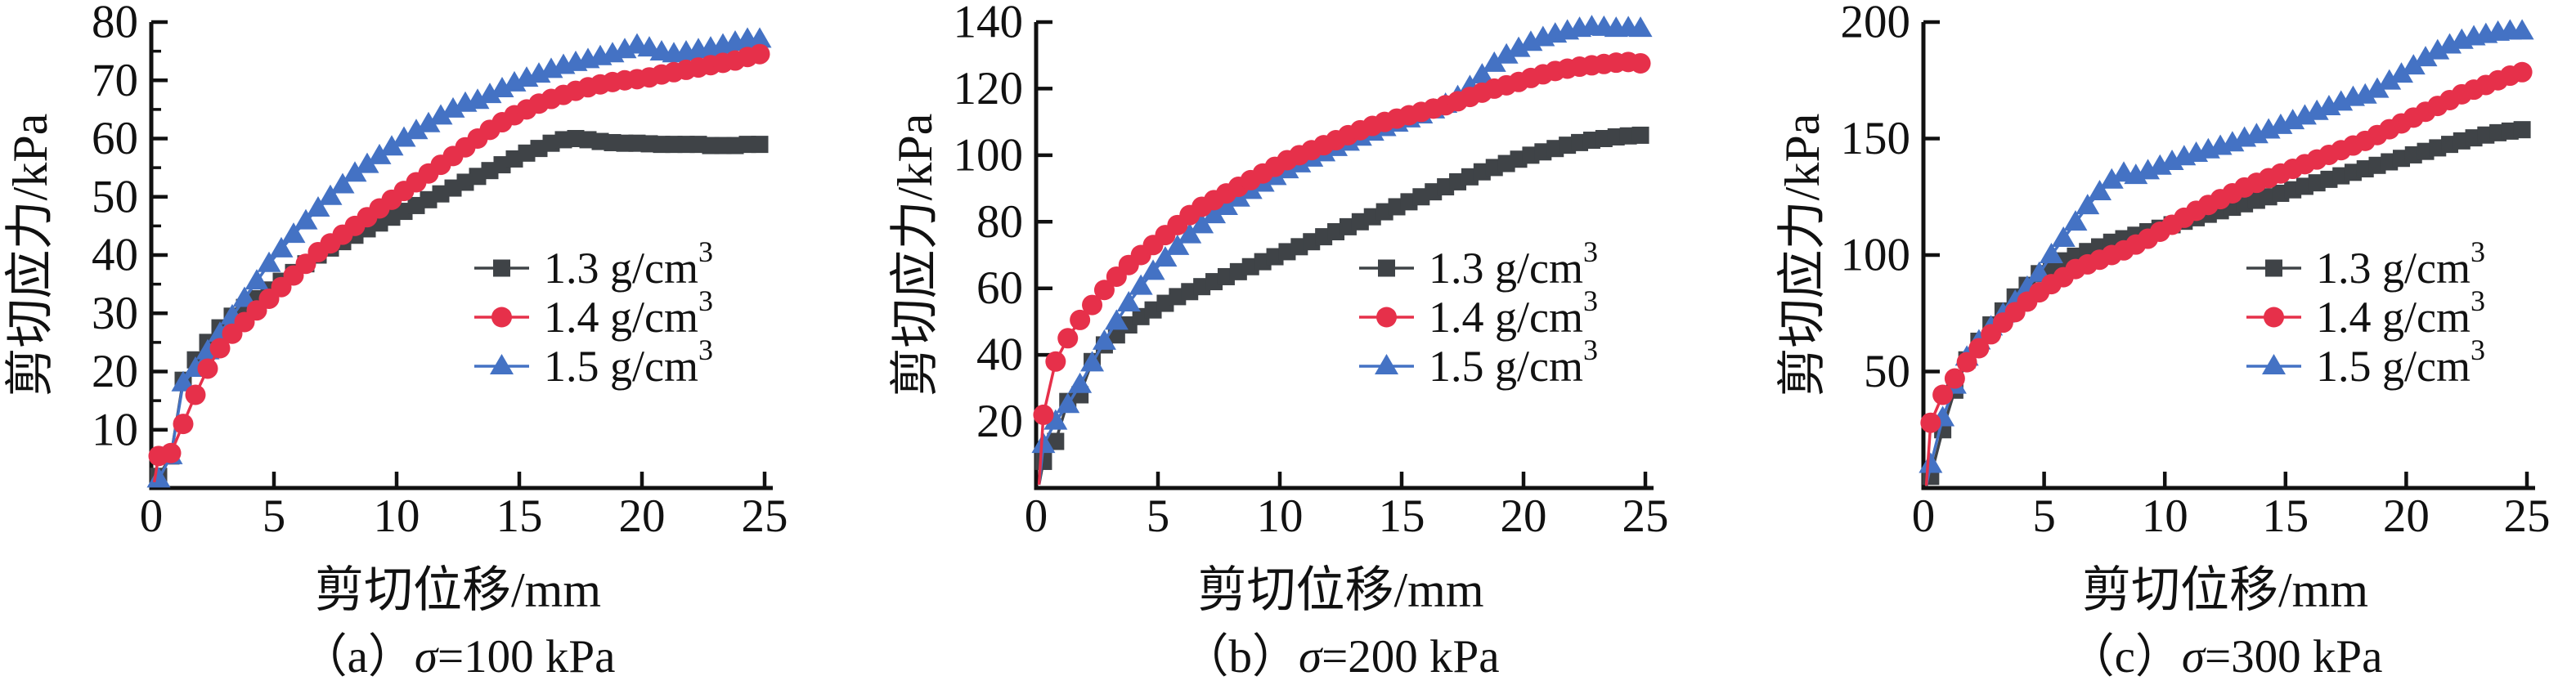 The image size is (2576, 694). Describe the element at coordinates (628, 362) in the screenshot. I see `legend-label-1-5: 1.5 g/cm3` at that location.